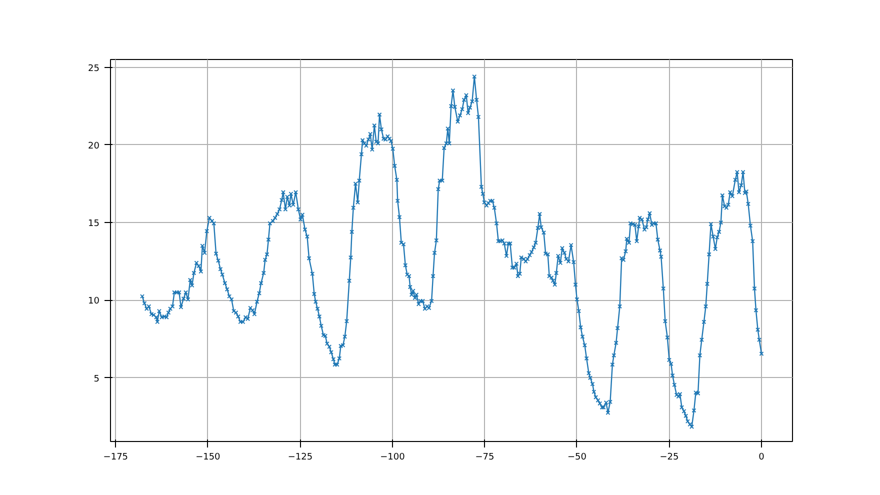 Image resolution: width=880 pixels, height=495 pixels. What do you see at coordinates (94, 69) in the screenshot?
I see `y-tick-label: 25` at bounding box center [94, 69].